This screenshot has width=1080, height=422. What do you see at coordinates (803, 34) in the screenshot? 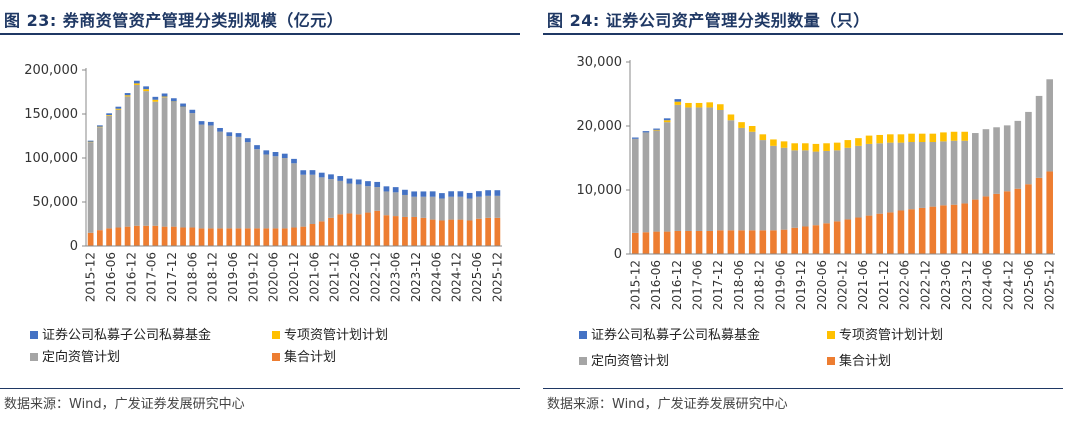
I see `right-title-rule` at bounding box center [803, 34].